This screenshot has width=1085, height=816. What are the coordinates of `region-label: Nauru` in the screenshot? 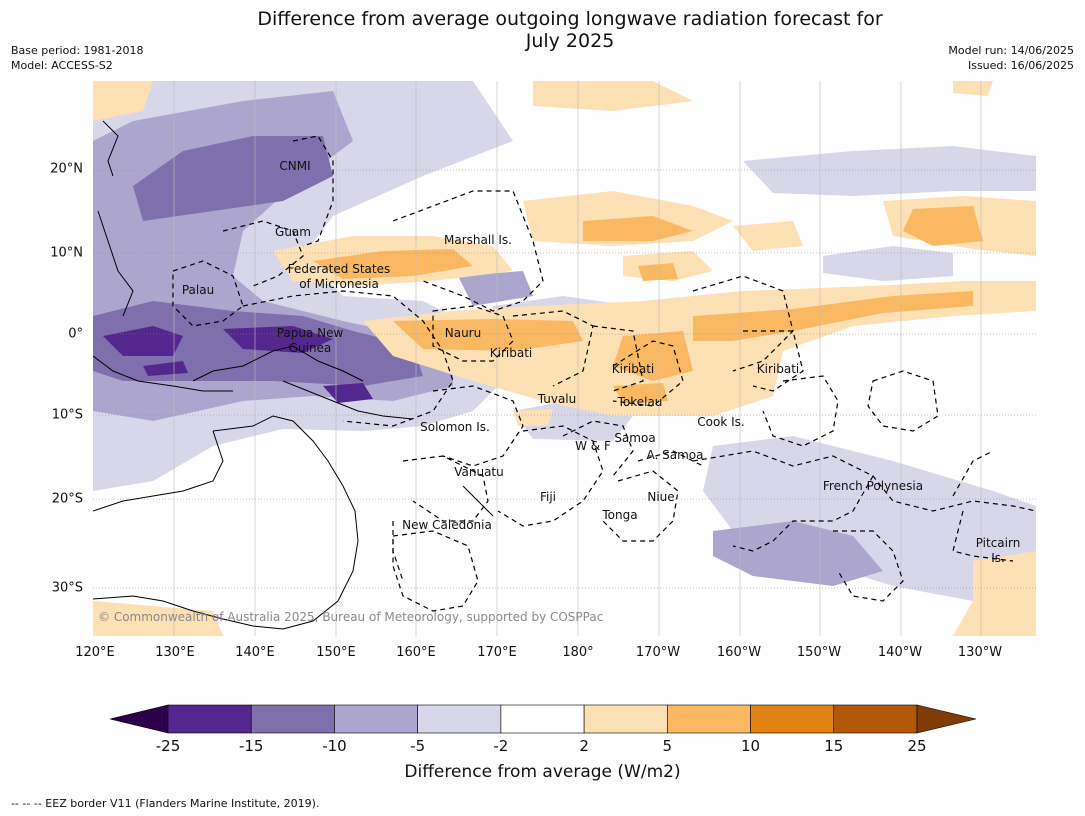 It's located at (463, 333).